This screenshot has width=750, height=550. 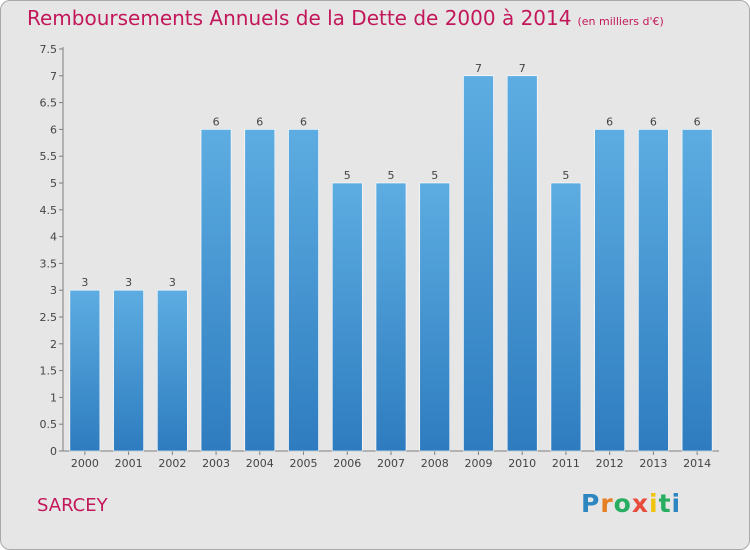 I want to click on y-tick-label: 1, so click(x=53, y=397).